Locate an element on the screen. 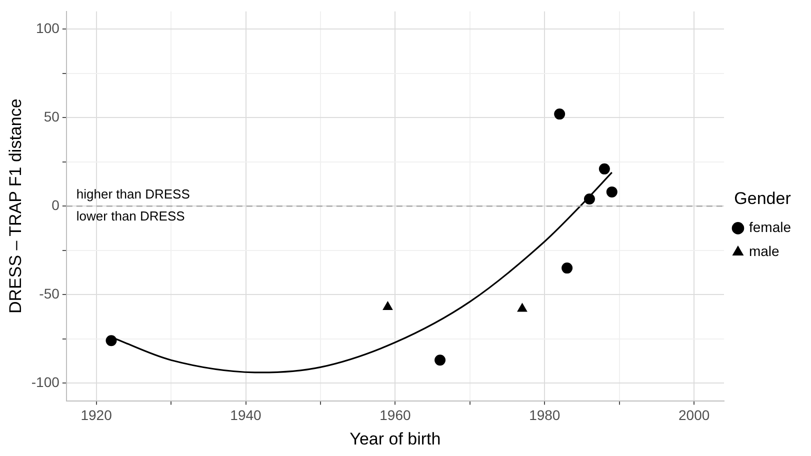 The height and width of the screenshot is (456, 811). legend-title: Gender is located at coordinates (763, 198).